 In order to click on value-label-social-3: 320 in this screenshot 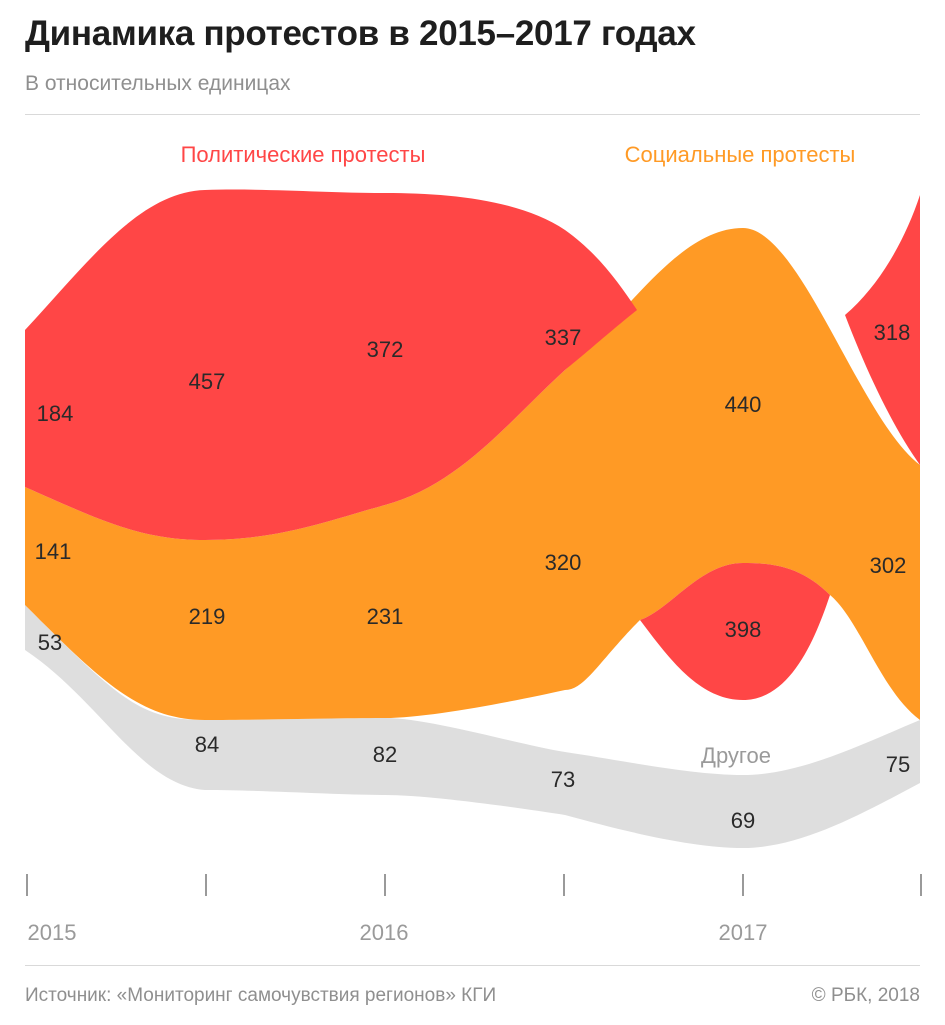, I will do `click(563, 562)`.